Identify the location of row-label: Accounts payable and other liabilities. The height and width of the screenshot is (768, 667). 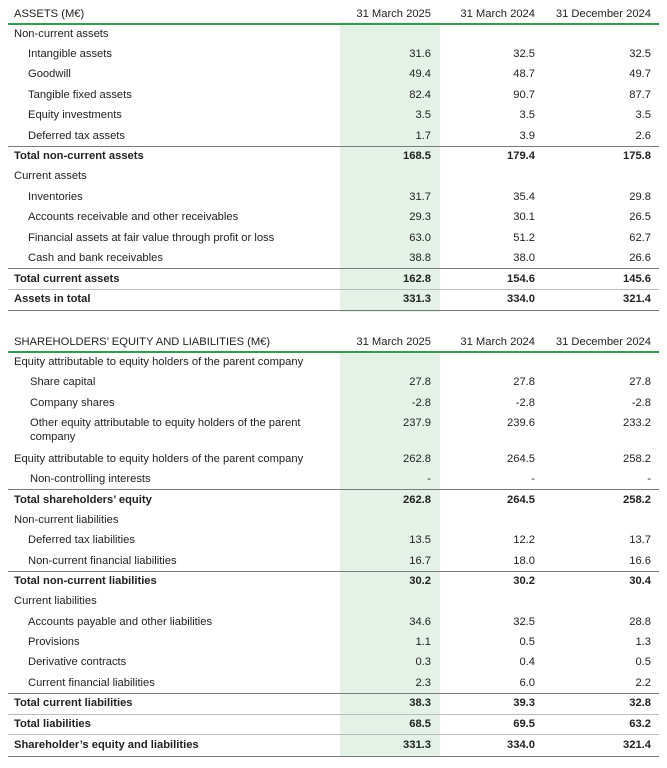
(120, 622).